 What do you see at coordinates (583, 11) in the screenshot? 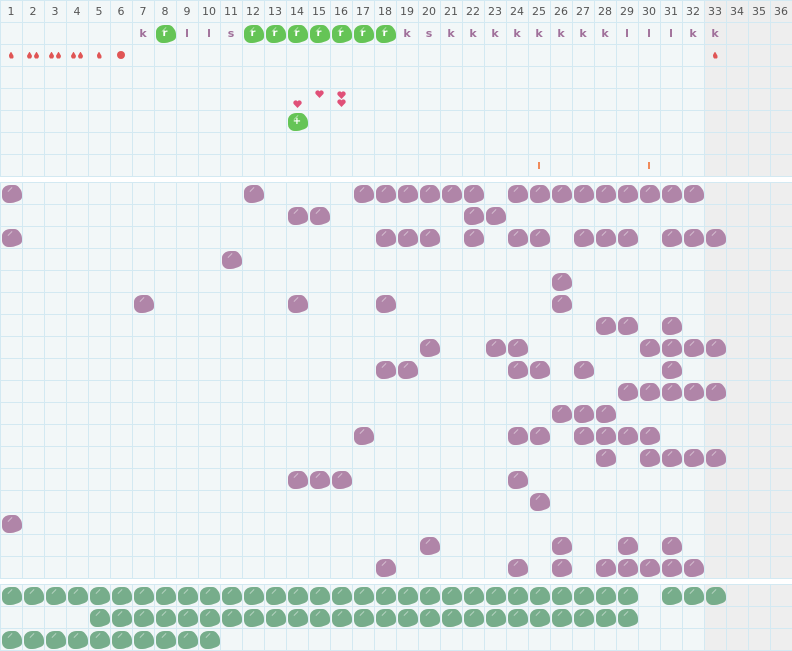
I see `column-header: 27` at bounding box center [583, 11].